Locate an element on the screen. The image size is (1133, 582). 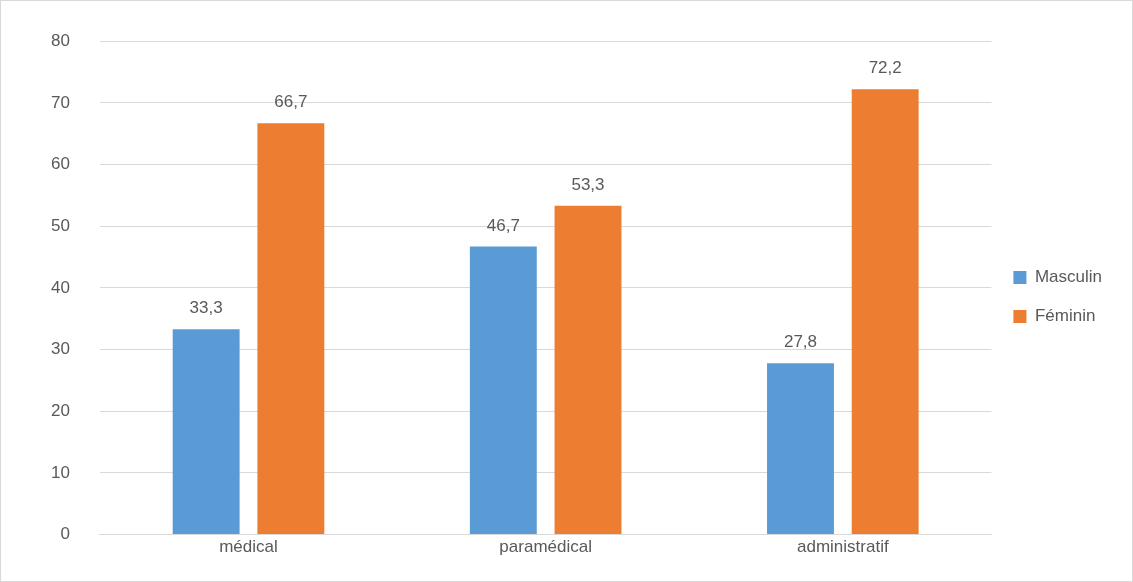
legend-label: Féminin is located at coordinates (1065, 316).